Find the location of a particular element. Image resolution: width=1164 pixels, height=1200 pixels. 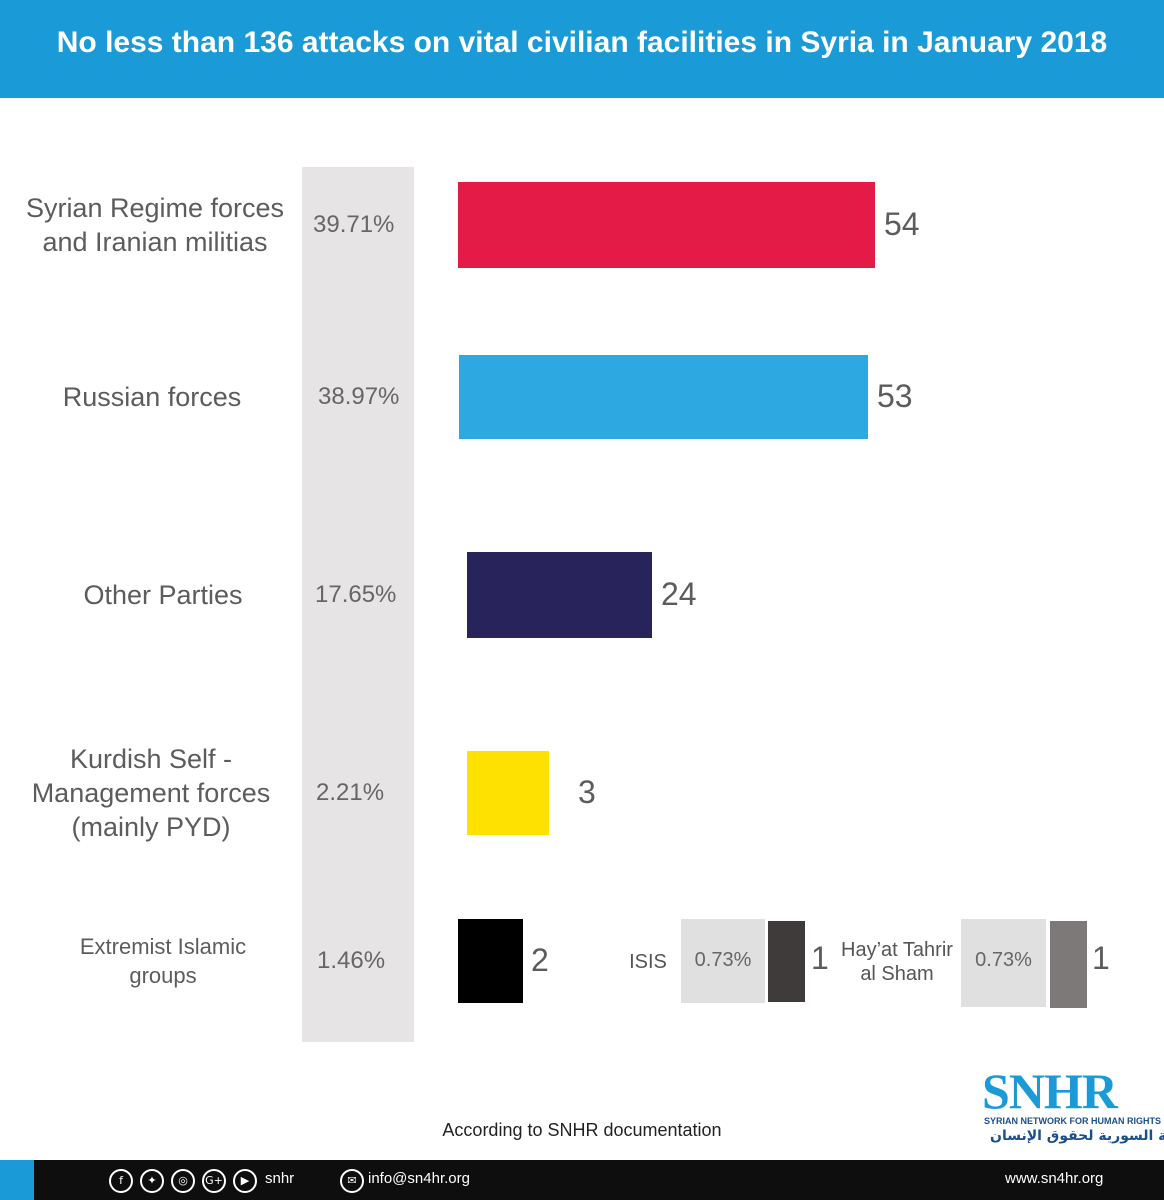

email-link: info@sn4hr.org is located at coordinates (419, 1178).